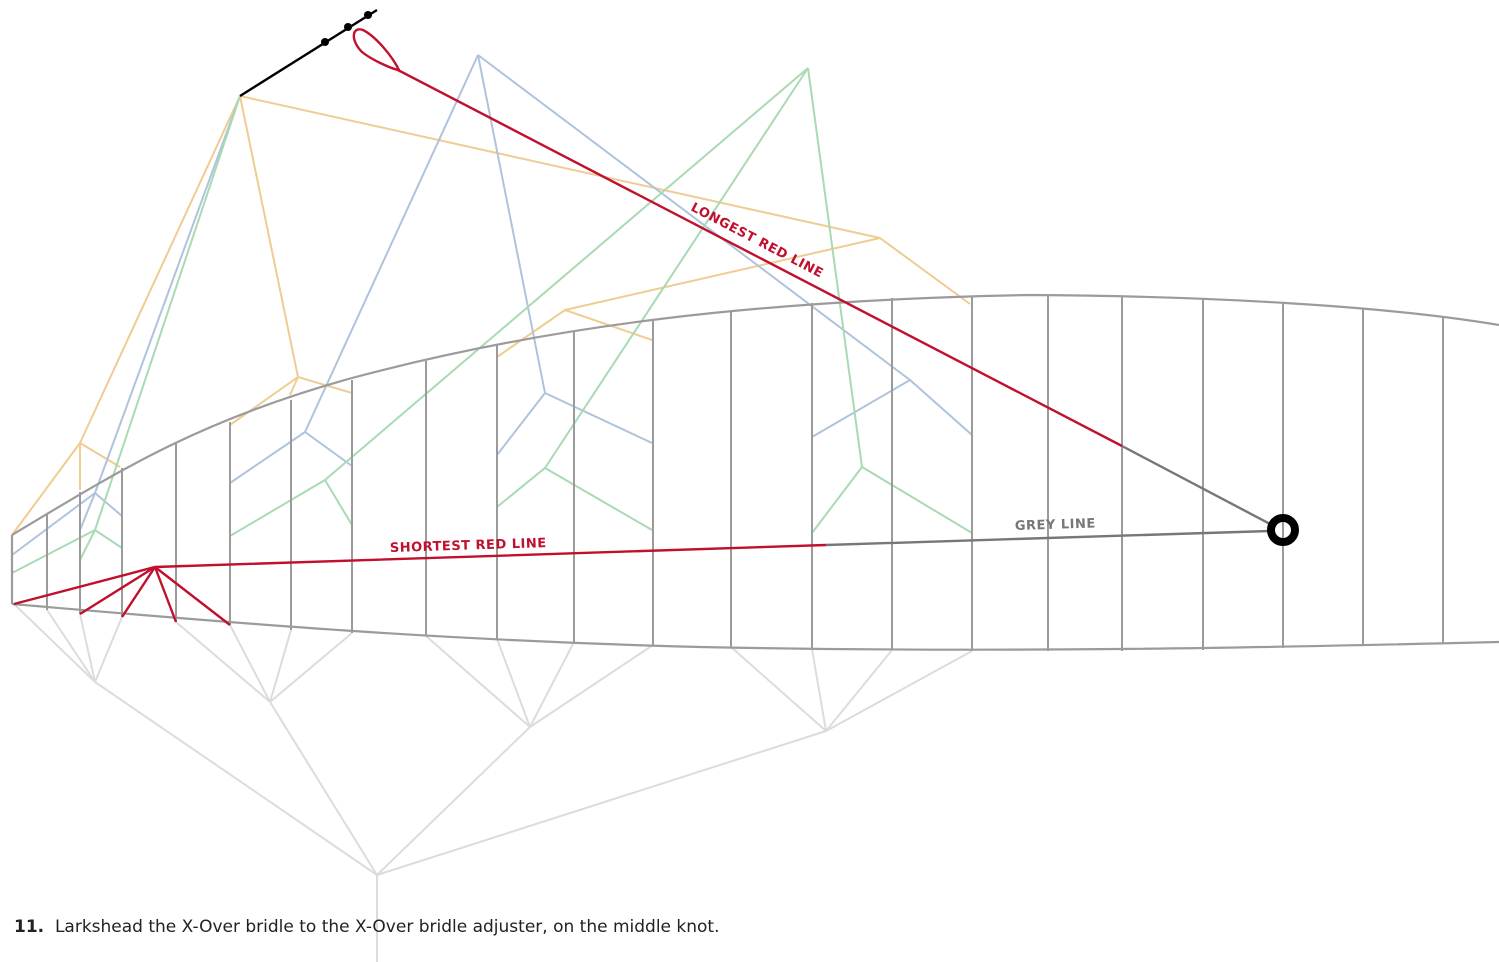  Describe the element at coordinates (756, 240) in the screenshot. I see `longest-red-line-label: LONGEST RED LINE` at that location.